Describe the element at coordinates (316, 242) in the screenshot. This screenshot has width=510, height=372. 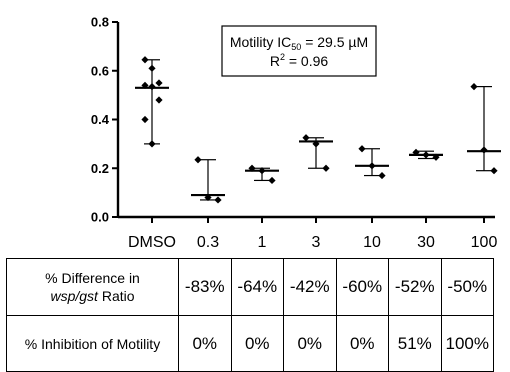
I see `x-tick-label: 3` at that location.